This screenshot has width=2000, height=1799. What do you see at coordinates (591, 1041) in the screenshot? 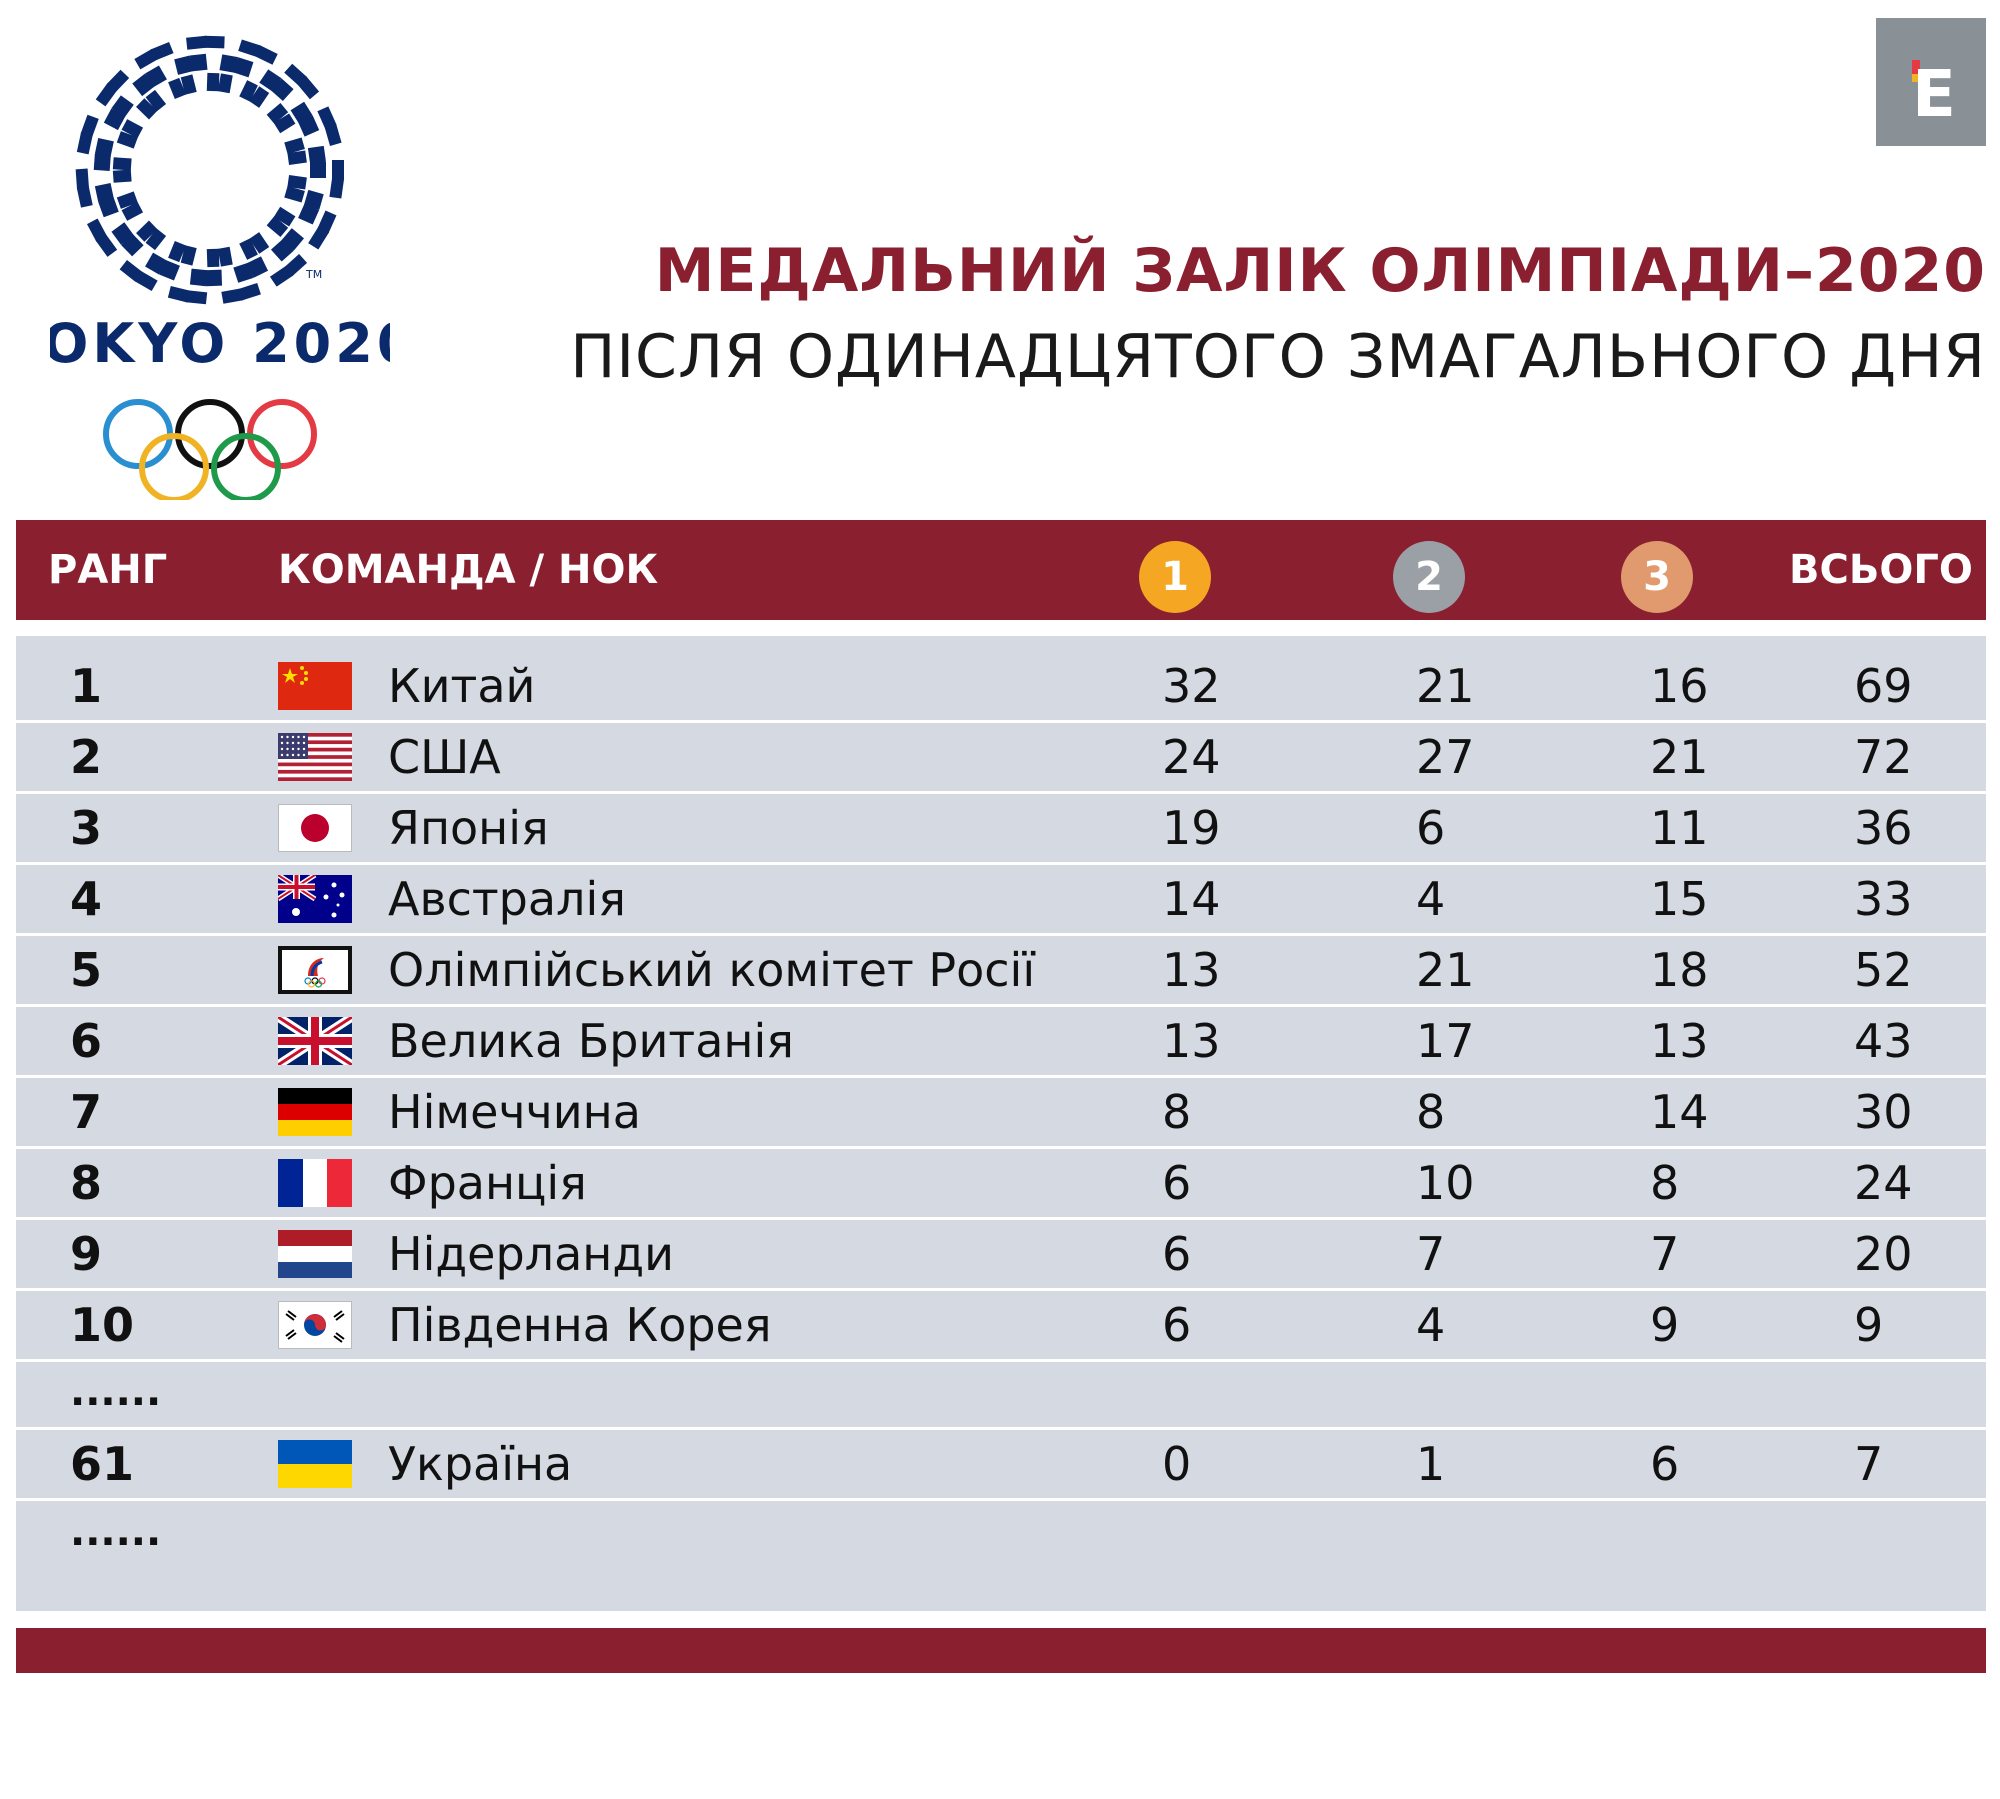
I see `team-name: Велика Британія` at bounding box center [591, 1041].